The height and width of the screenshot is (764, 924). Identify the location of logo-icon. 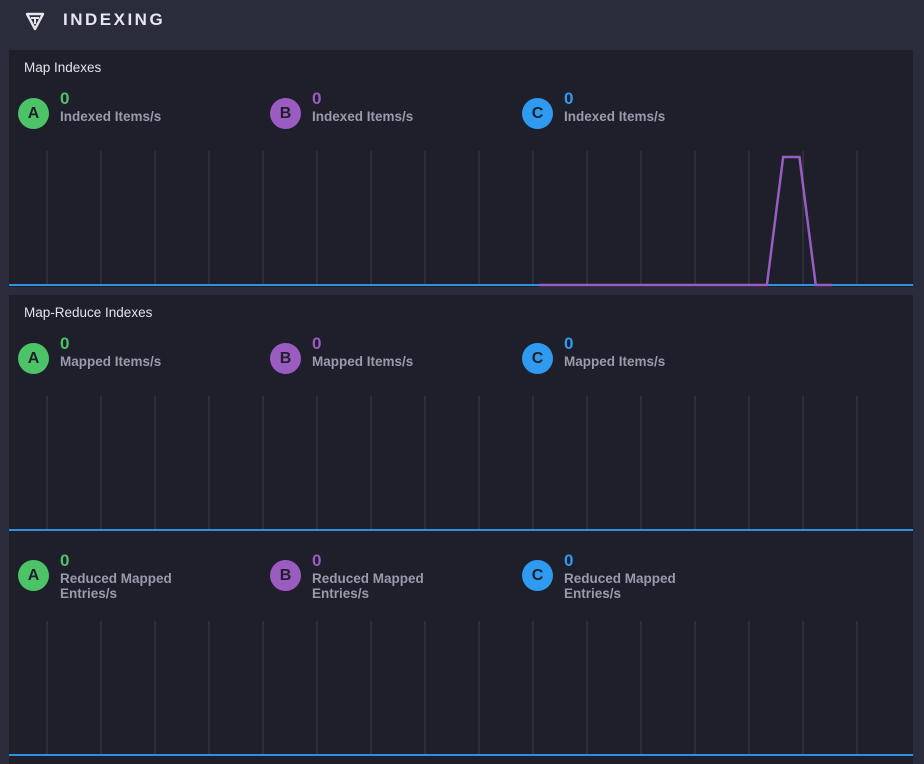
(35, 21).